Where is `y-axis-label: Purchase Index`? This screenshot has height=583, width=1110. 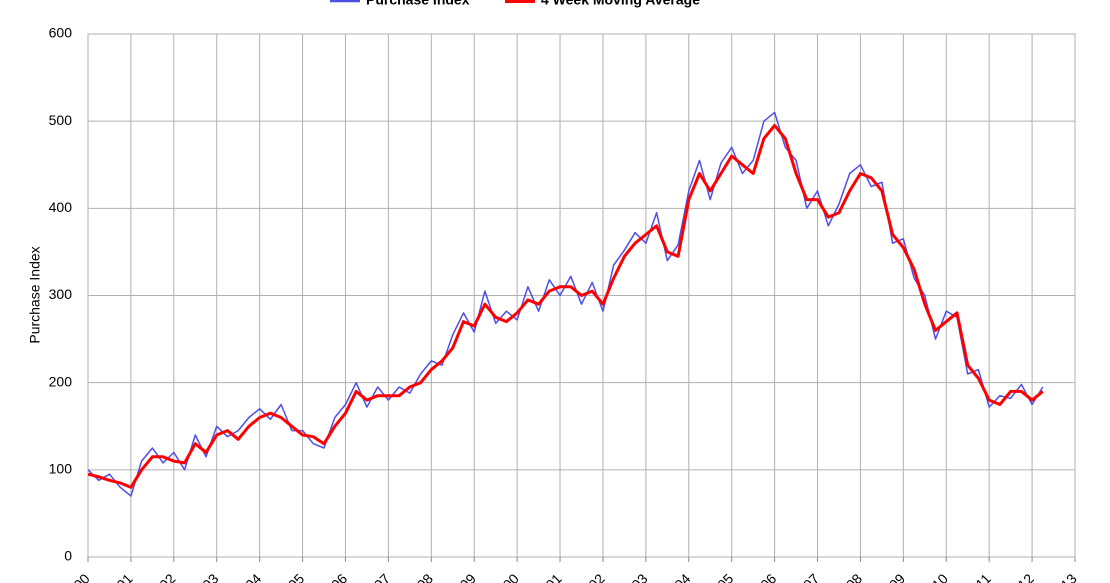
y-axis-label: Purchase Index is located at coordinates (35, 294).